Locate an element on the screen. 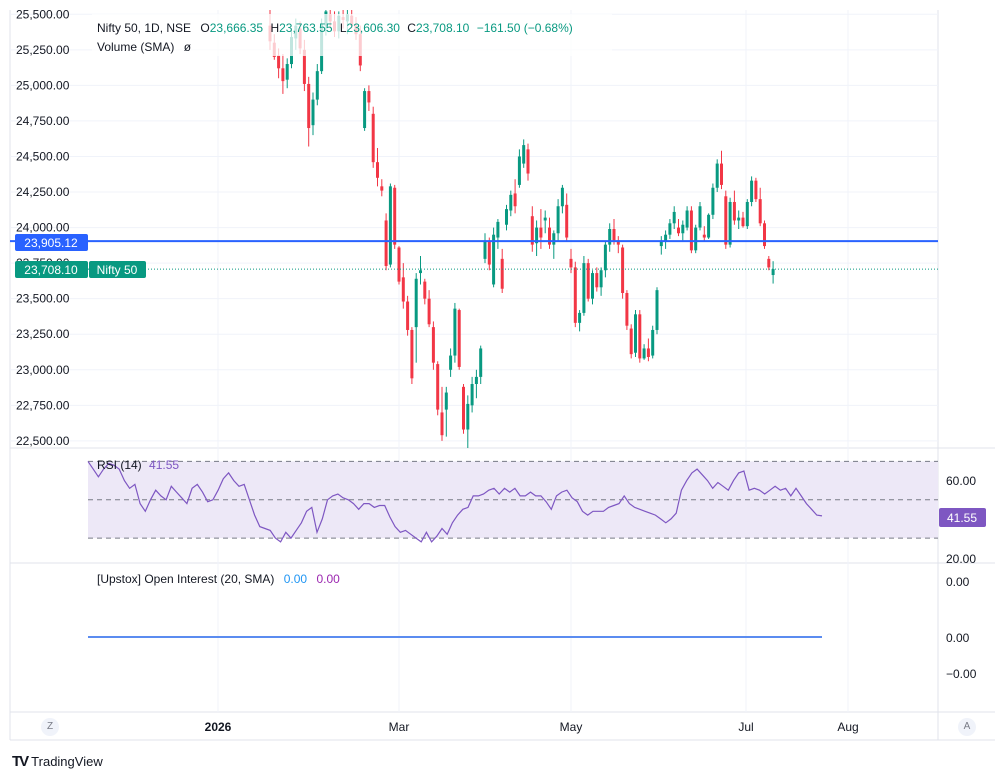  timezone-button: Z is located at coordinates (50, 727).